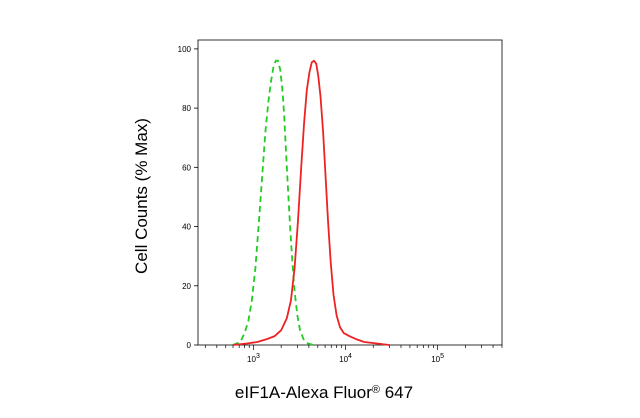 This screenshot has height=418, width=640. I want to click on y-tick-label: 0, so click(189, 345).